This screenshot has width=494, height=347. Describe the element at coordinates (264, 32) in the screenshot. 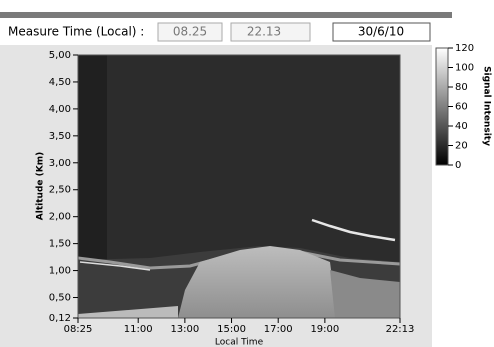

I see `end-time: 22.13` at that location.